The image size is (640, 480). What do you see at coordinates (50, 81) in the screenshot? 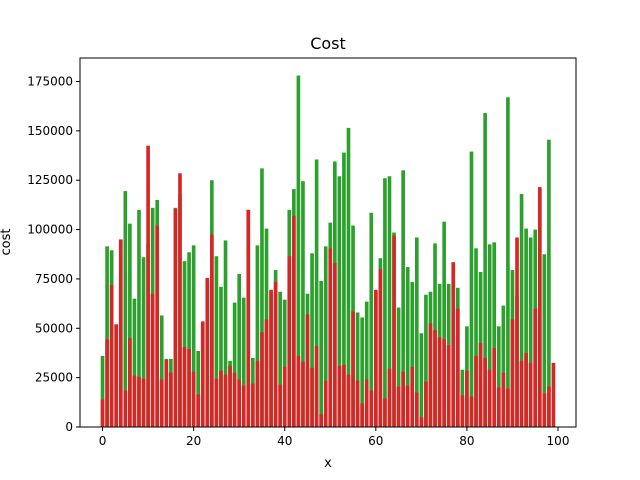
I see `y-tick-label-175000: 175000` at bounding box center [50, 81].